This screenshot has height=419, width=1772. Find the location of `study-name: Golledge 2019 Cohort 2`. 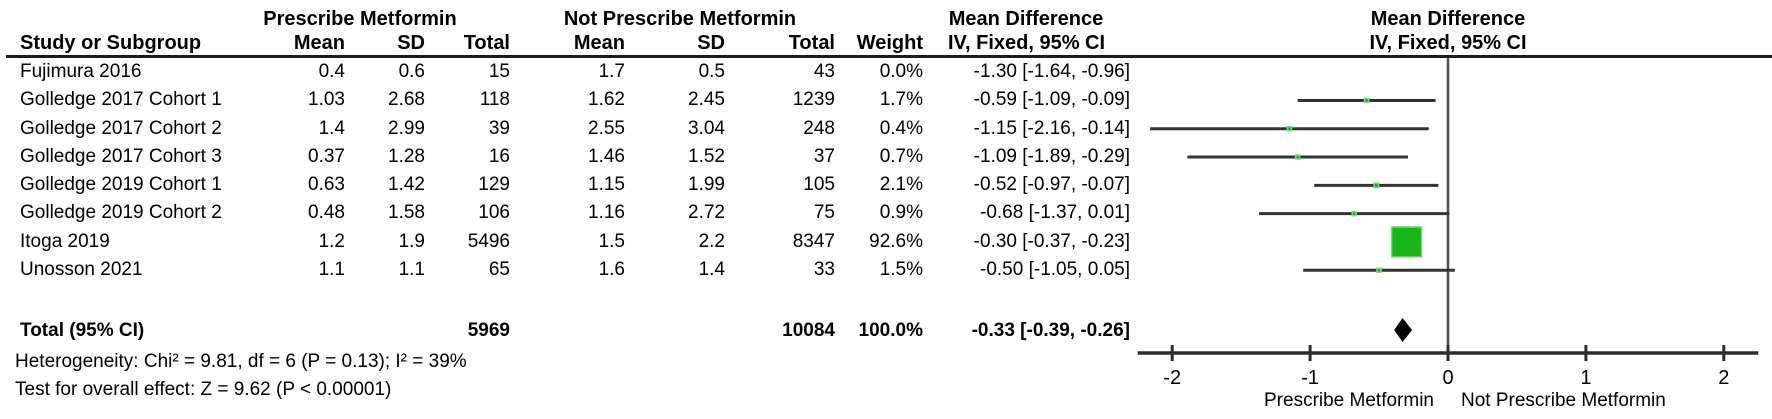

study-name: Golledge 2019 Cohort 2 is located at coordinates (121, 213).